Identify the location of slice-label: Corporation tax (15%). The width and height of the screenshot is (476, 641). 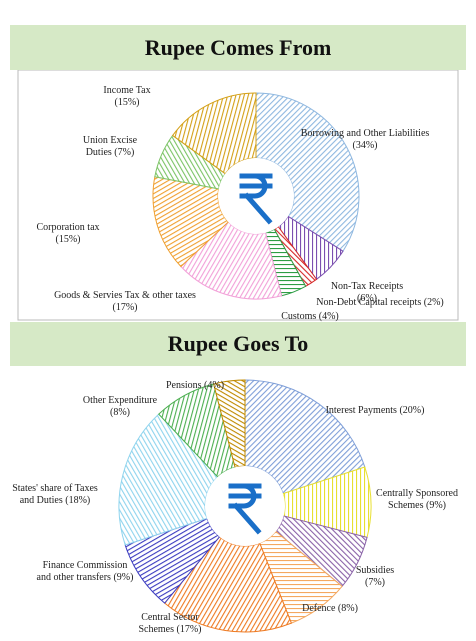
(68, 234).